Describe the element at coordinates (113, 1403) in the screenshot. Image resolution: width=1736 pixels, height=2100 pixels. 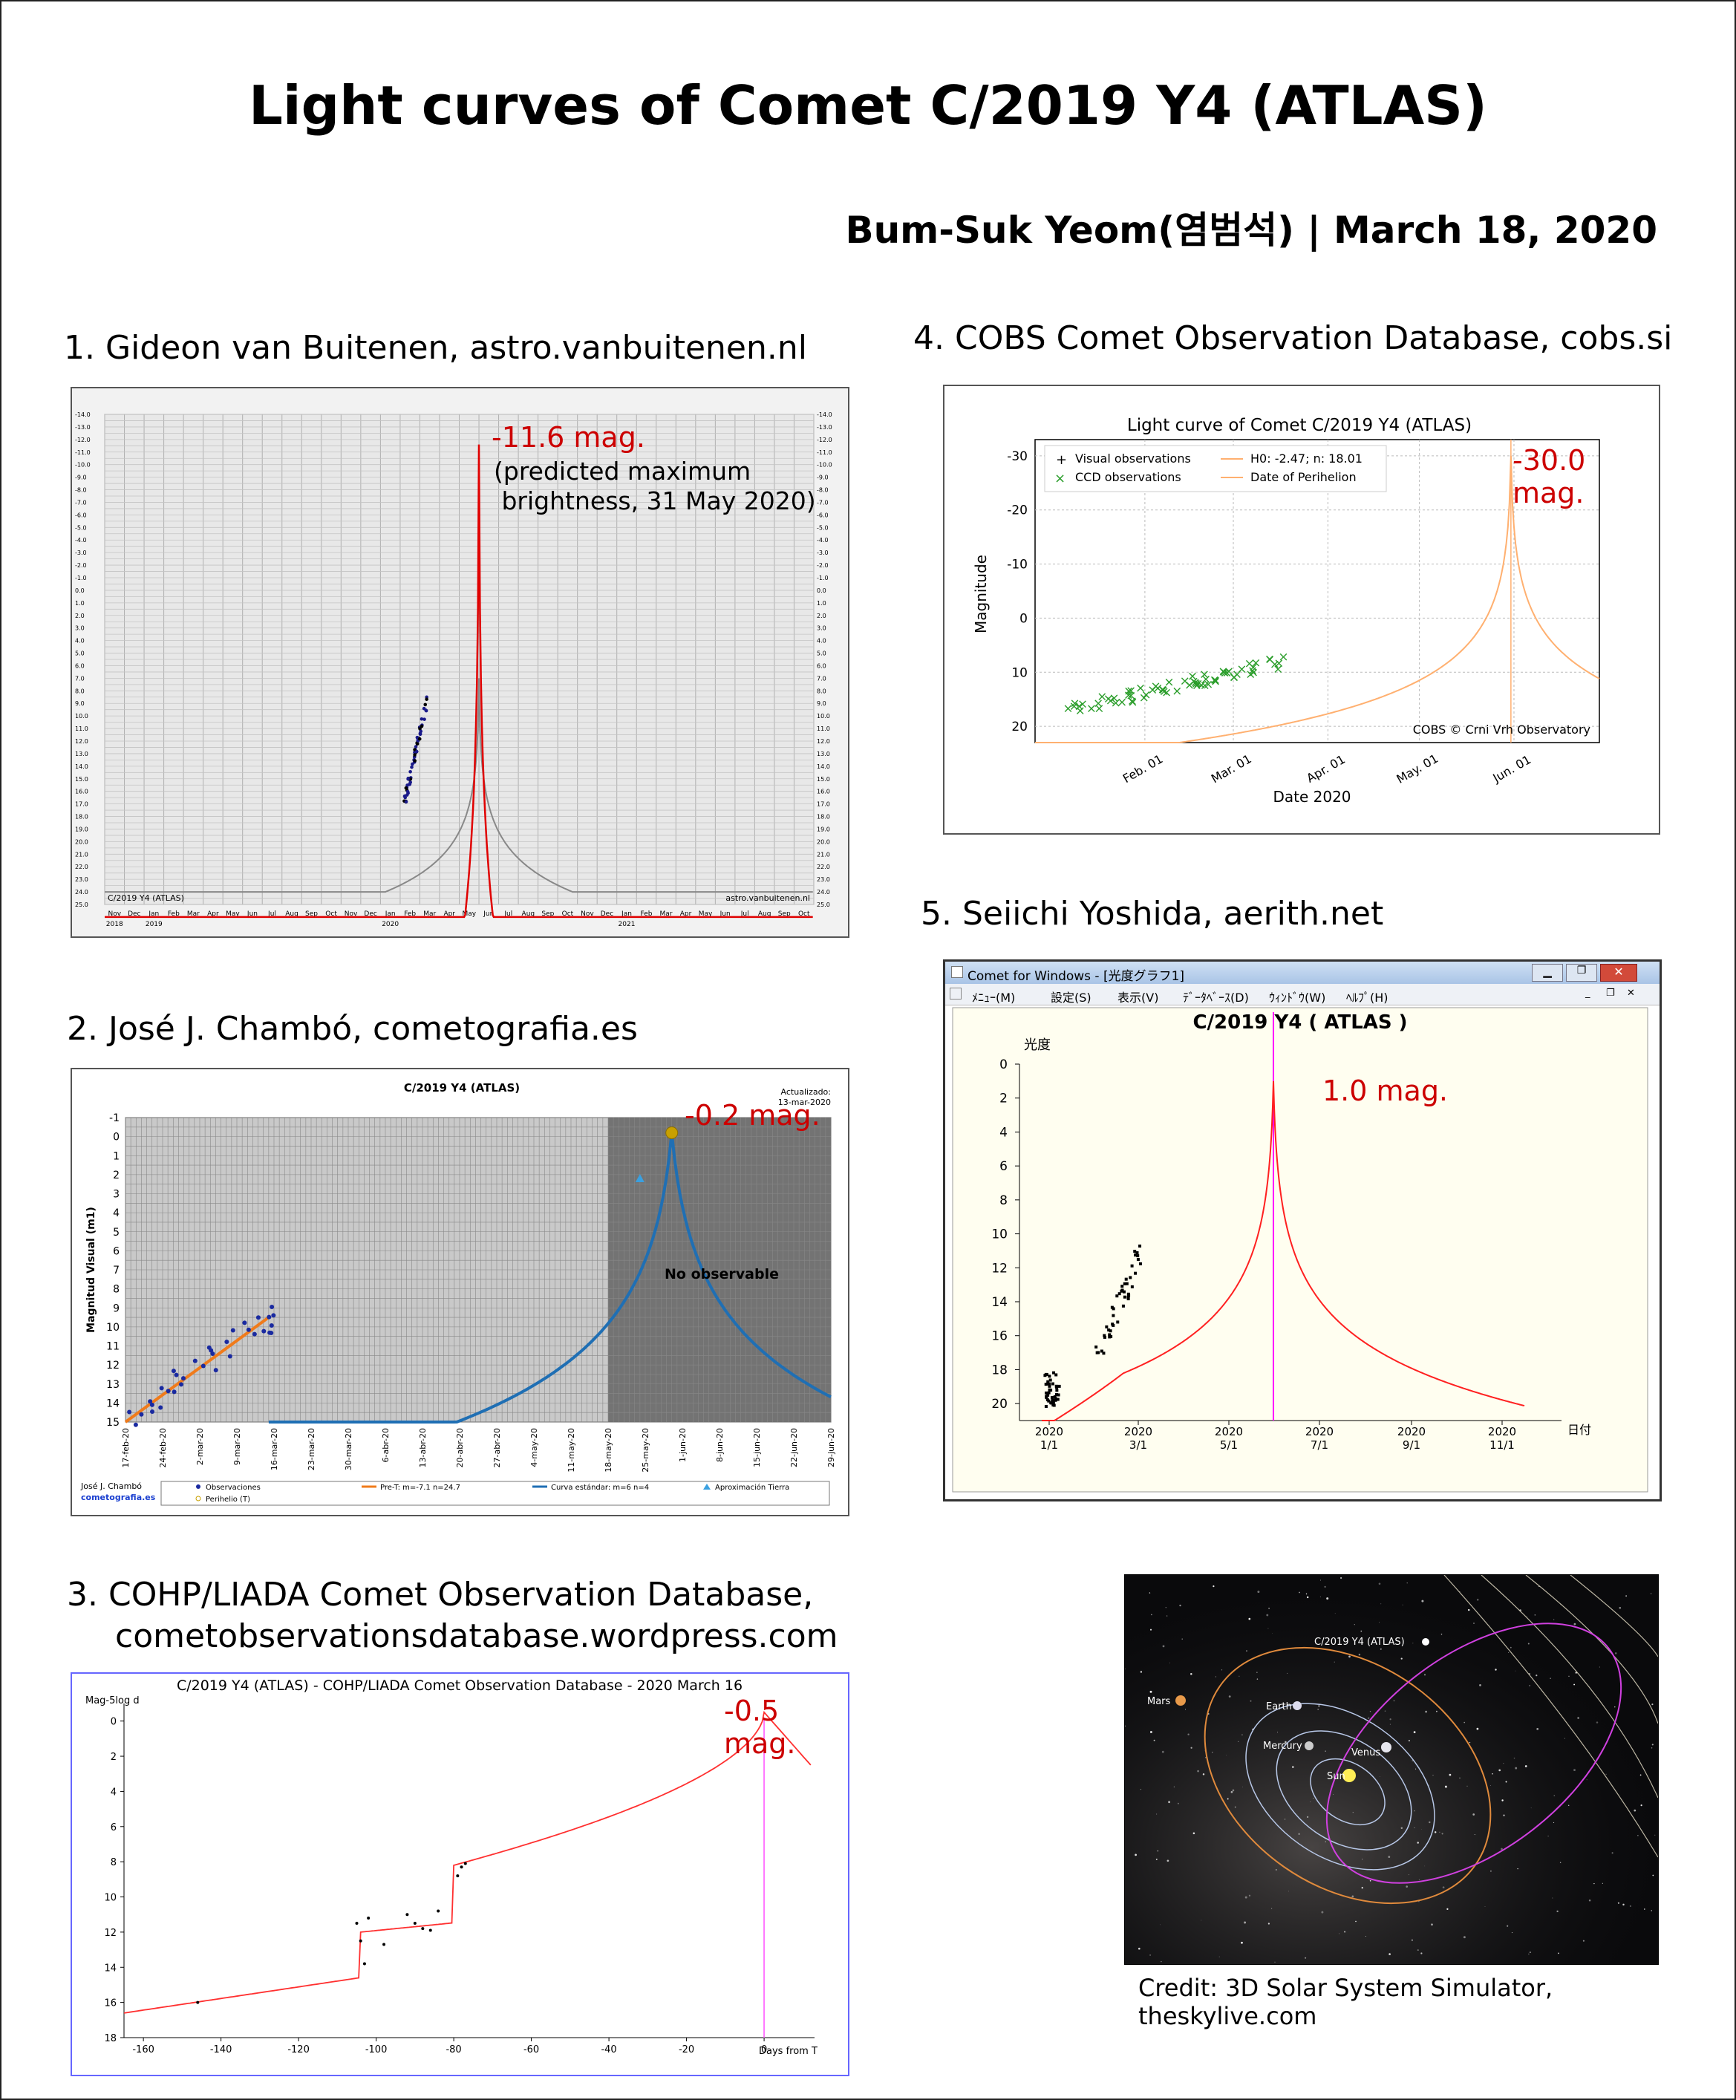
I see `y-tick: 14` at that location.